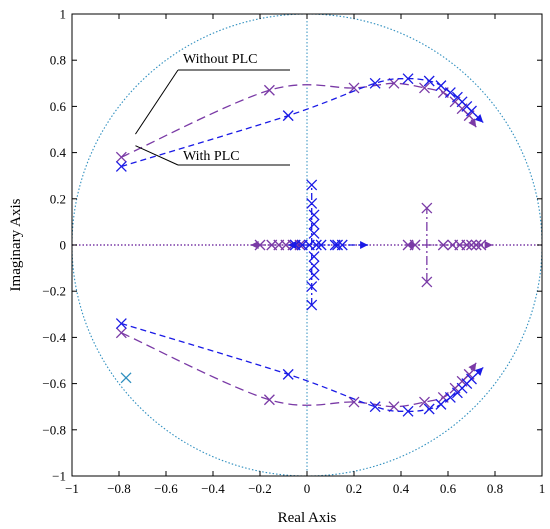 The image size is (550, 529). Describe the element at coordinates (58, 60) in the screenshot. I see `y-tick-label: 0.8` at that location.